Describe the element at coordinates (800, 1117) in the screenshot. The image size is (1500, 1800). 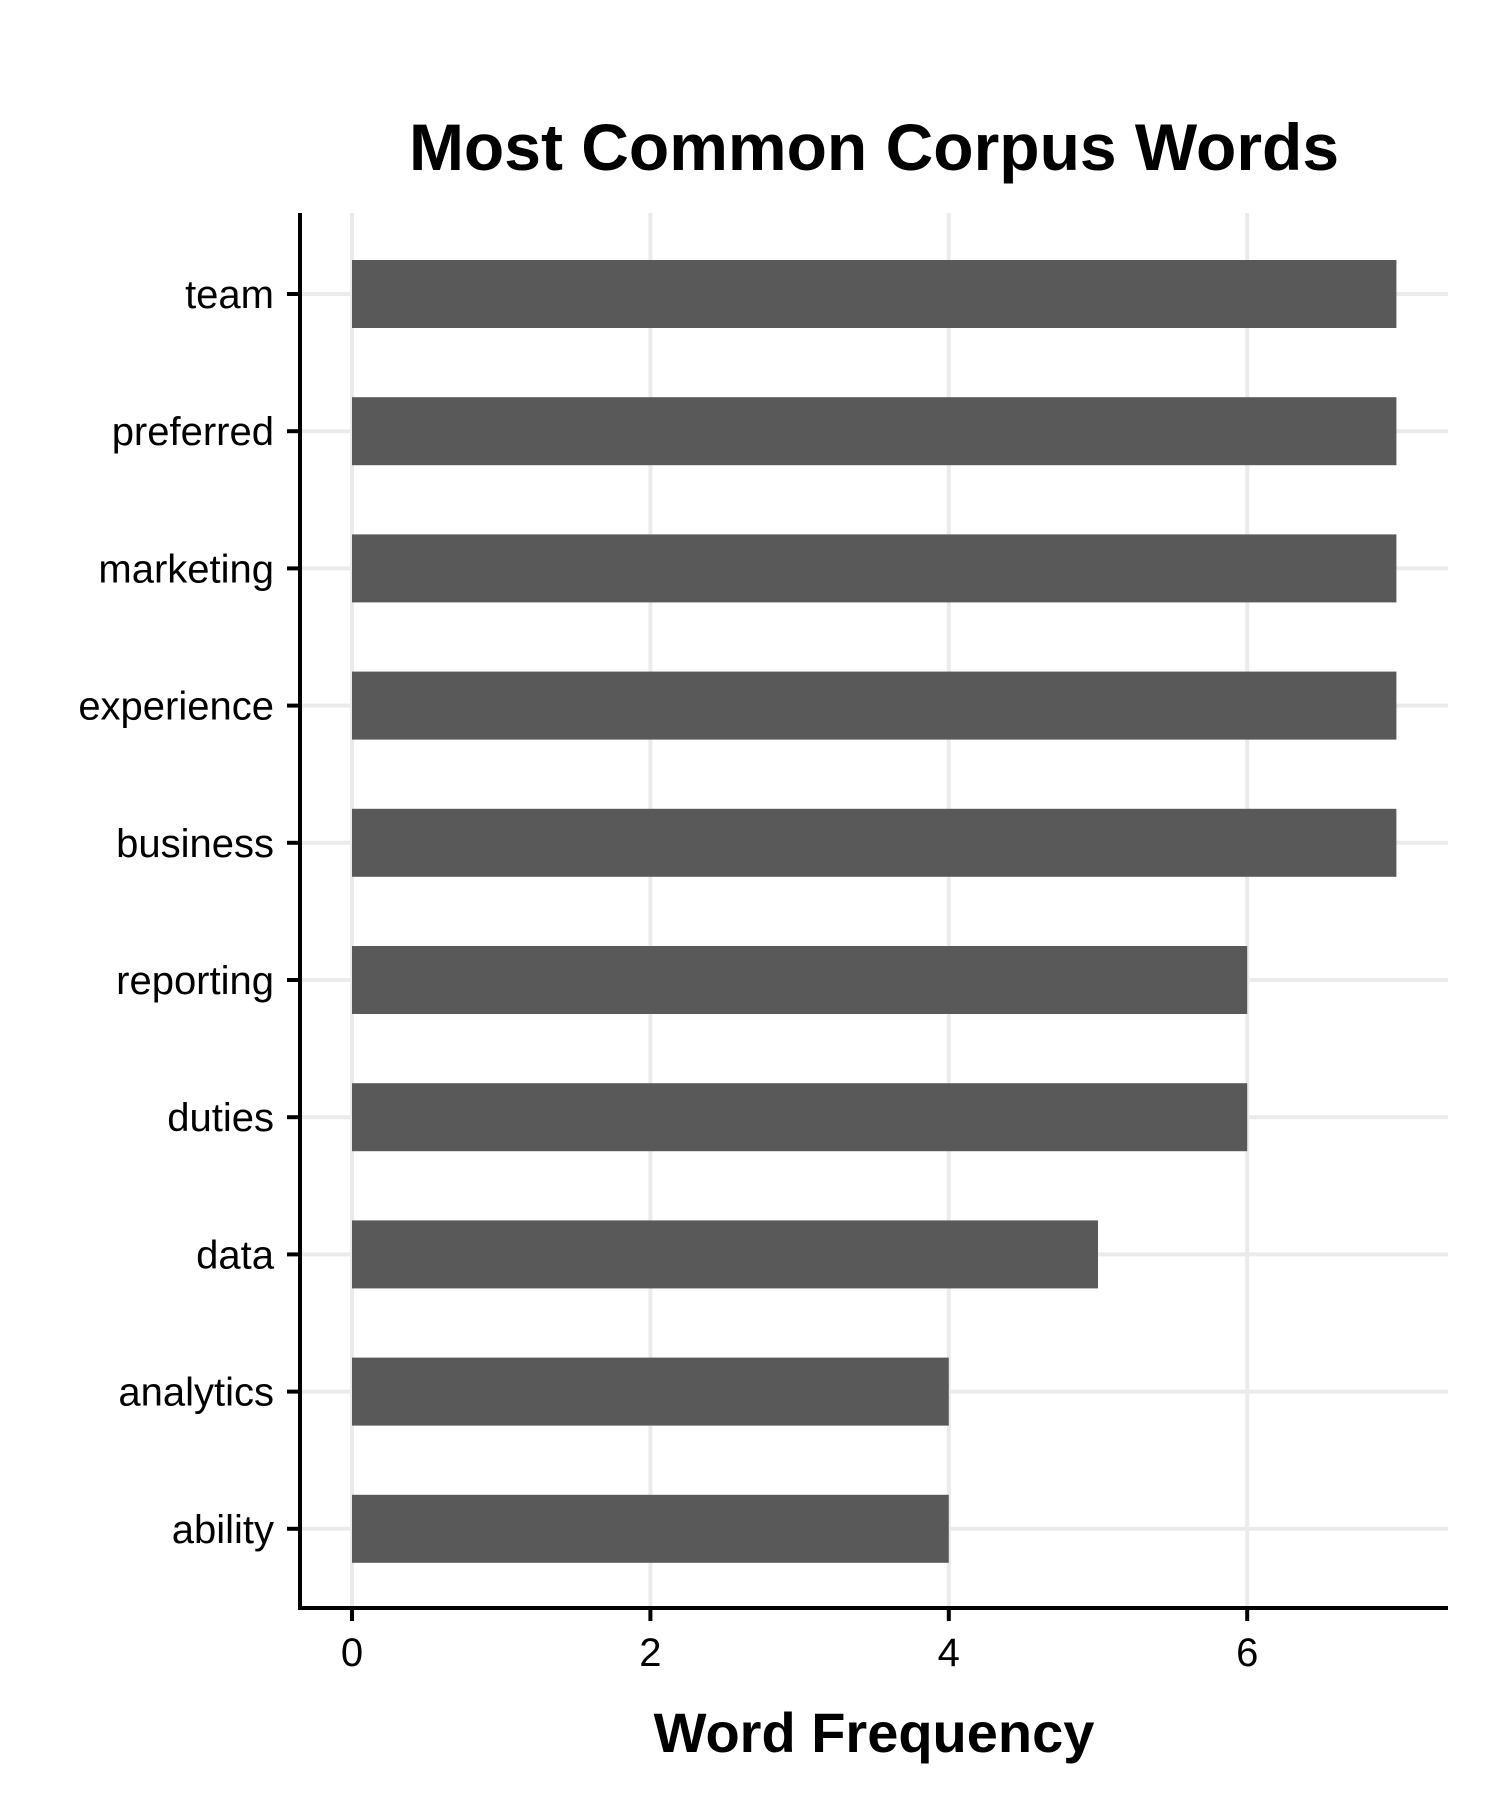
I see `bar-duties` at that location.